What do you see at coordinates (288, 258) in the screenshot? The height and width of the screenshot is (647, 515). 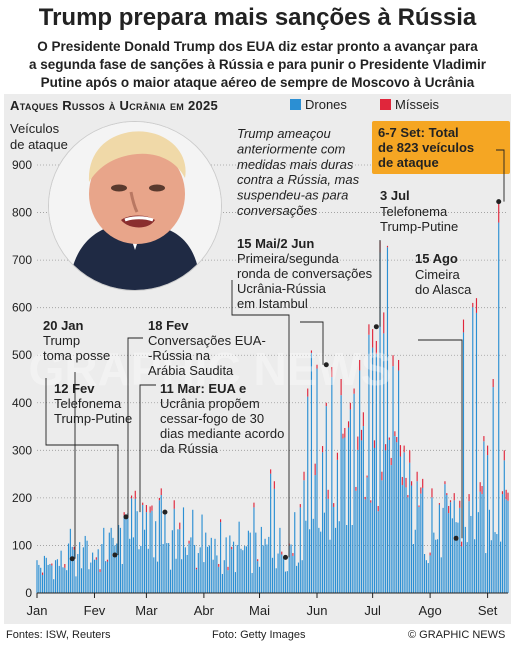 I see `annotation-text: Primeira/segunda` at bounding box center [288, 258].